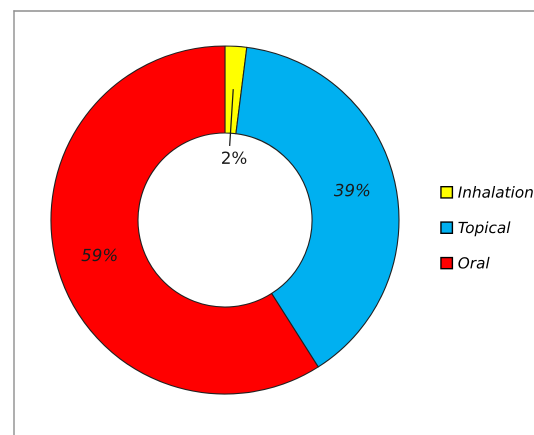 This screenshot has width=534, height=435. I want to click on legend-label: Topical, so click(484, 228).